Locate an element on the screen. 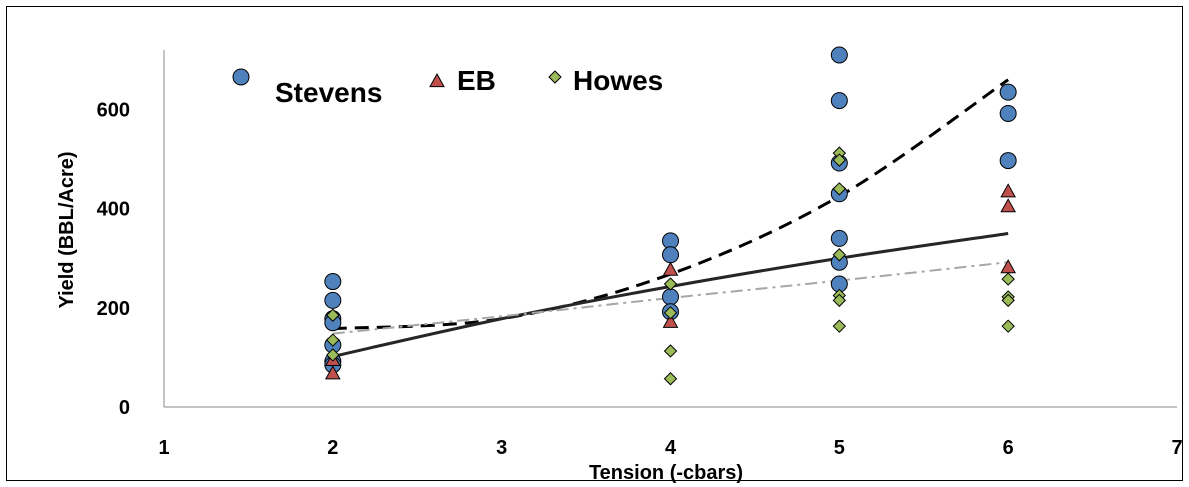 The image size is (1189, 487). y-axis-title: Yield (BBL/Acre) is located at coordinates (67, 229).